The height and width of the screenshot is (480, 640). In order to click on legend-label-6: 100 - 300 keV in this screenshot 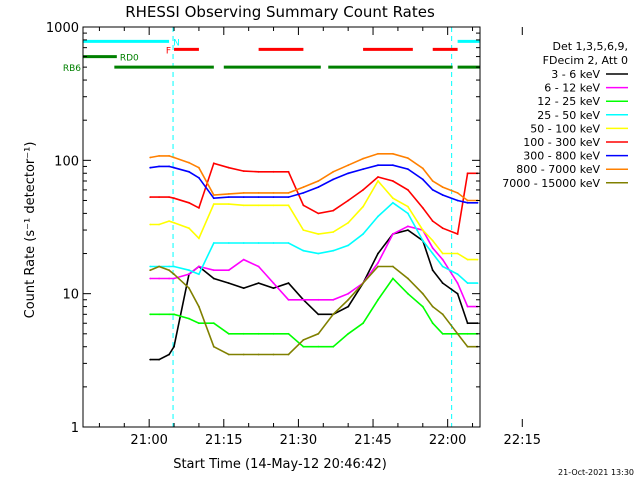, I will do `click(561, 142)`.